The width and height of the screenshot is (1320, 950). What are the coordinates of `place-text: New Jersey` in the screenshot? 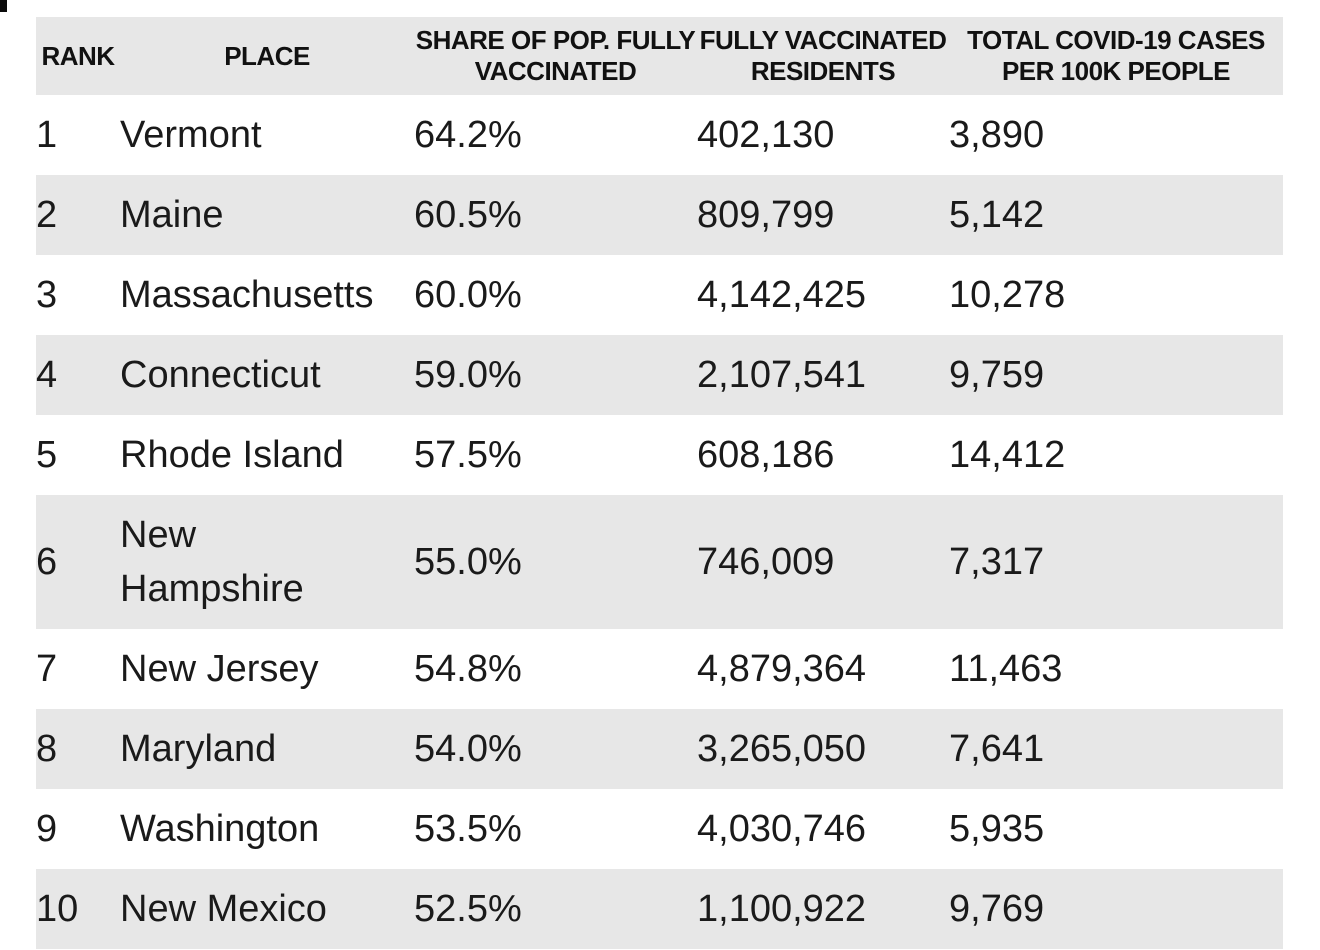 It's located at (219, 669).